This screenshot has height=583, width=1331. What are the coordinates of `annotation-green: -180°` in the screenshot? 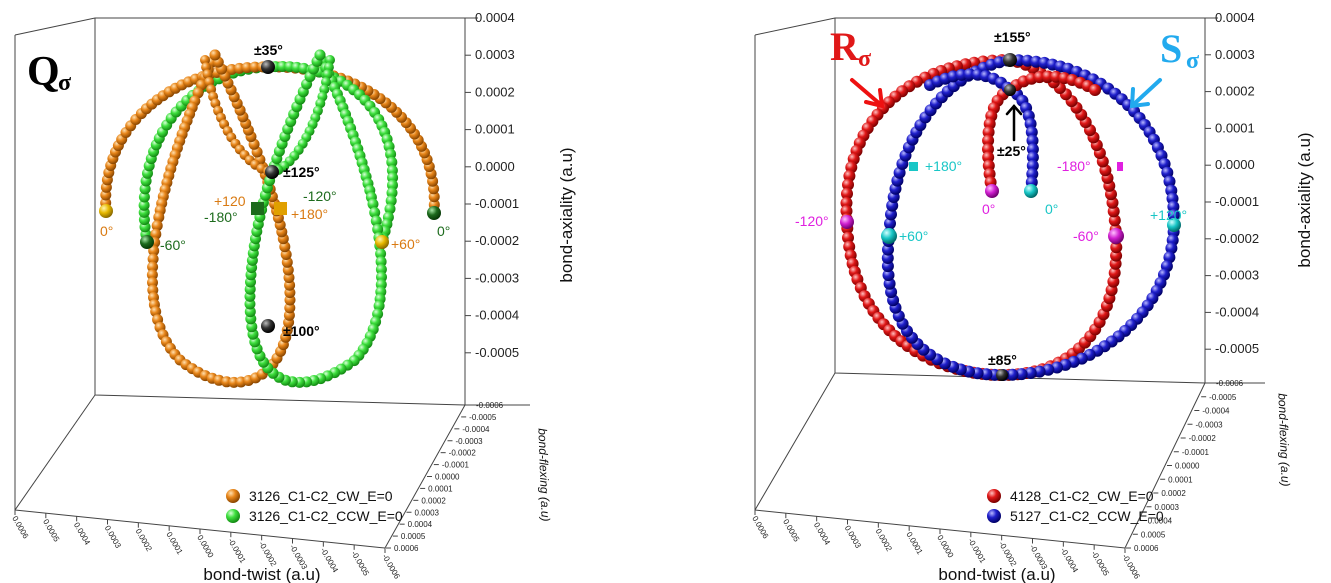 It's located at (221, 217).